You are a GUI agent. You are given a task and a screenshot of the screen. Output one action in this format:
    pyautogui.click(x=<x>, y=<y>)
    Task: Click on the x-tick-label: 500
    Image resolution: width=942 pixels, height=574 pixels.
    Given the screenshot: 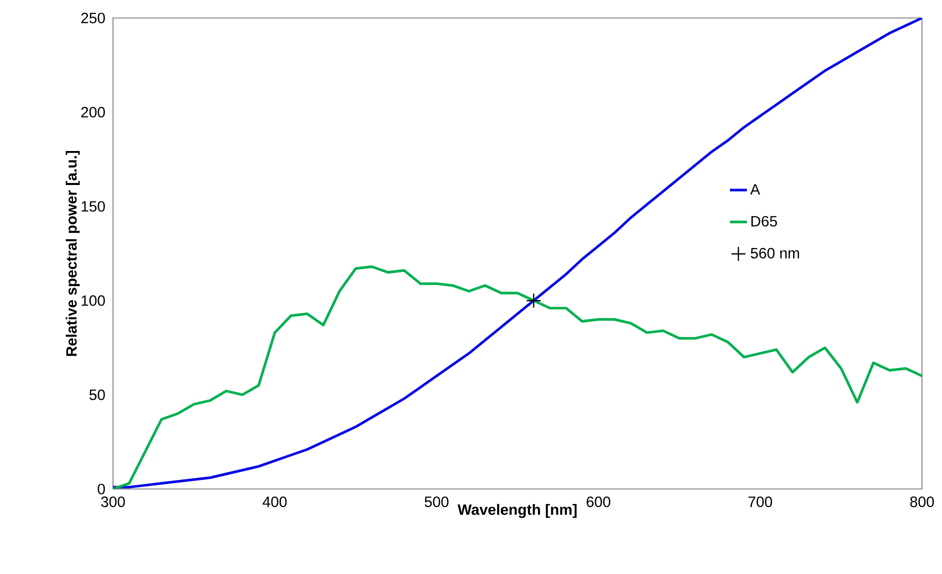 What is the action you would take?
    pyautogui.click(x=436, y=502)
    